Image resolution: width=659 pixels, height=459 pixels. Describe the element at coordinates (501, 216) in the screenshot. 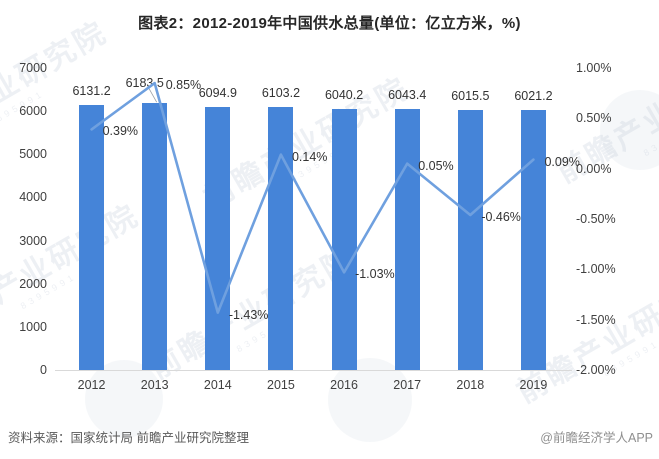

I see `line-point-label: -0.46%` at that location.